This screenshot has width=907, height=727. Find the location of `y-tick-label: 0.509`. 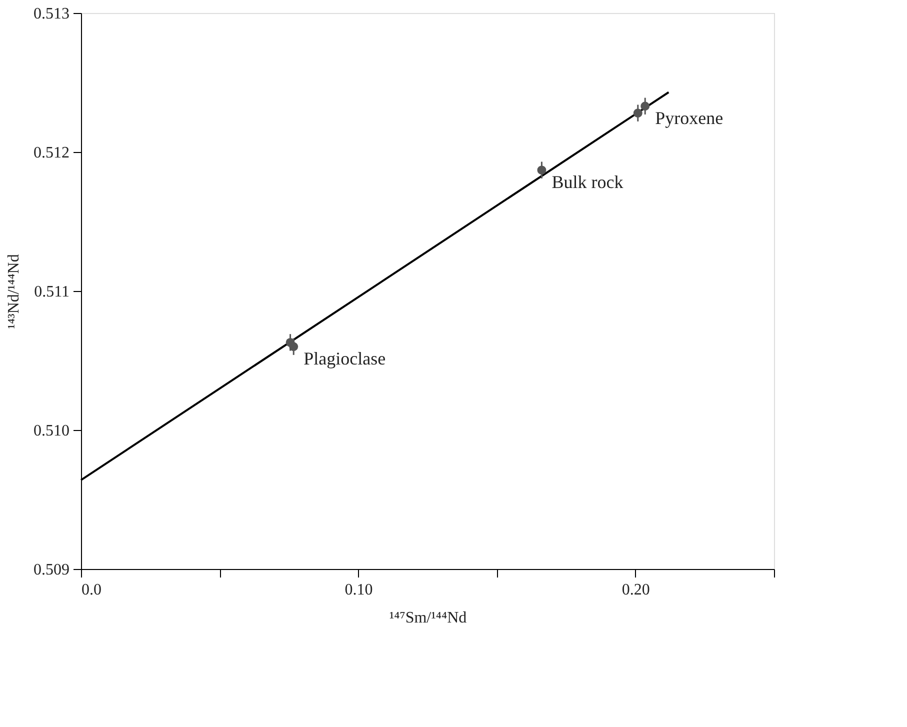

y-tick-label: 0.509 is located at coordinates (52, 570).